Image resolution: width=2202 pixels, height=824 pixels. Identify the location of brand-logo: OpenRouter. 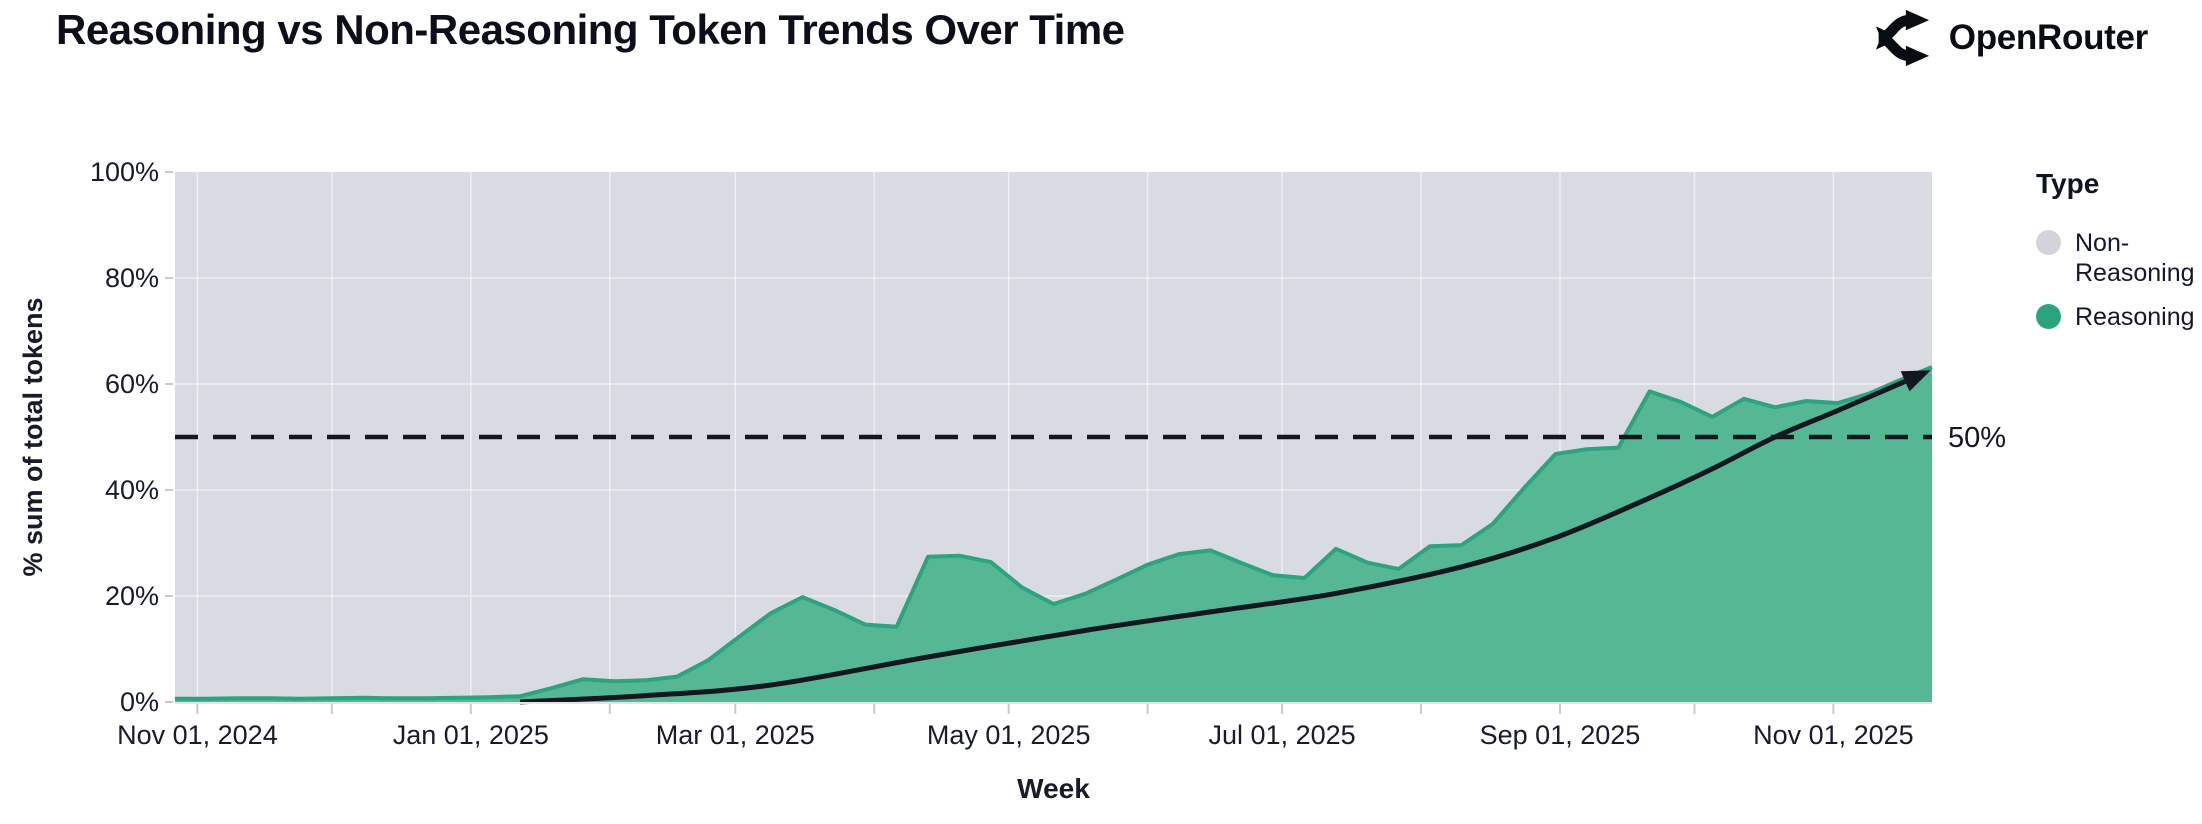
(2010, 38).